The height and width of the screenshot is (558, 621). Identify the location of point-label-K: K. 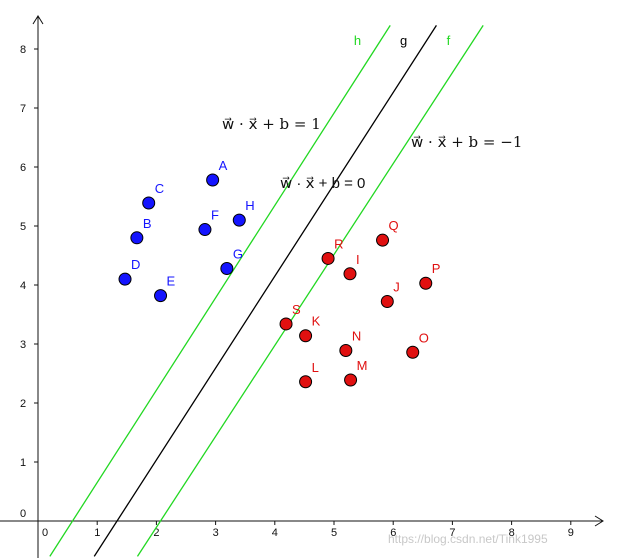
(316, 321).